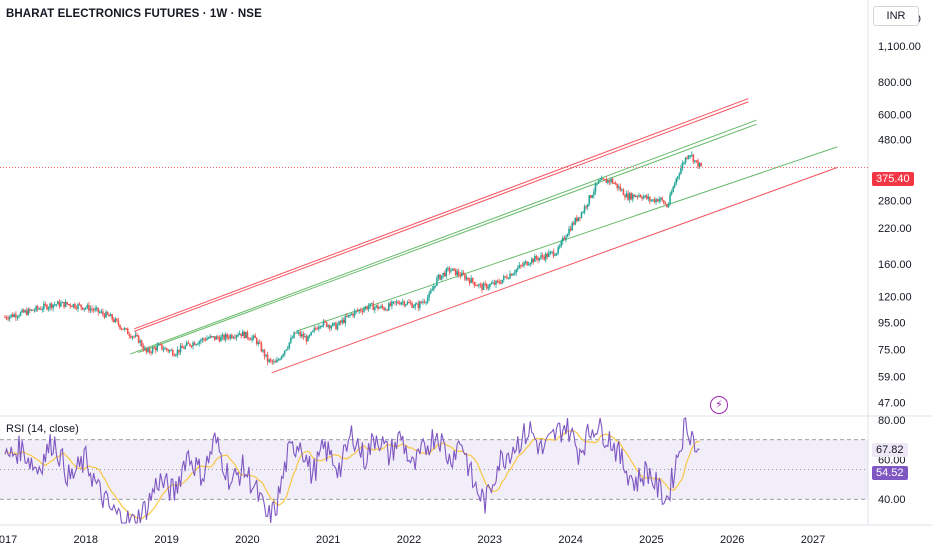 The image size is (932, 550). What do you see at coordinates (896, 16) in the screenshot?
I see `currency-button: INR` at bounding box center [896, 16].